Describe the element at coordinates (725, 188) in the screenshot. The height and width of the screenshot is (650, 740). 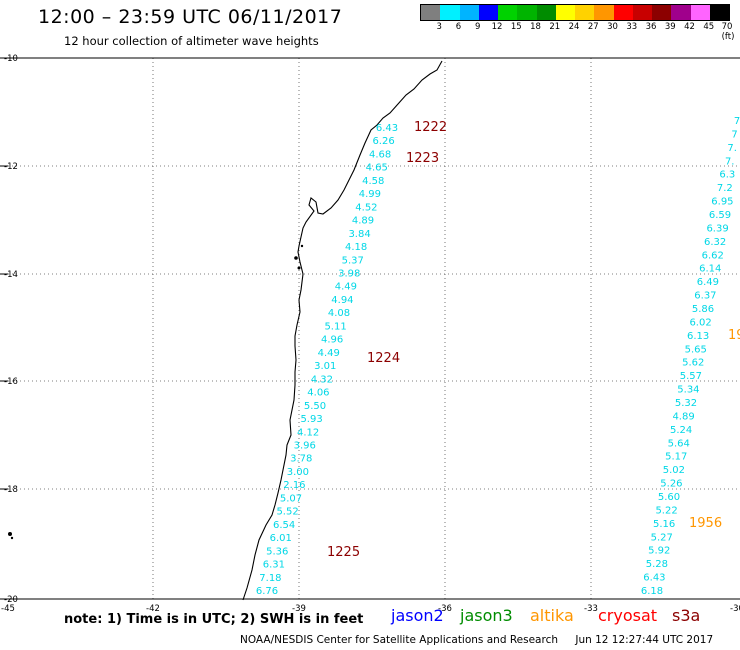
I see `wave-height-label: 7.2` at that location.